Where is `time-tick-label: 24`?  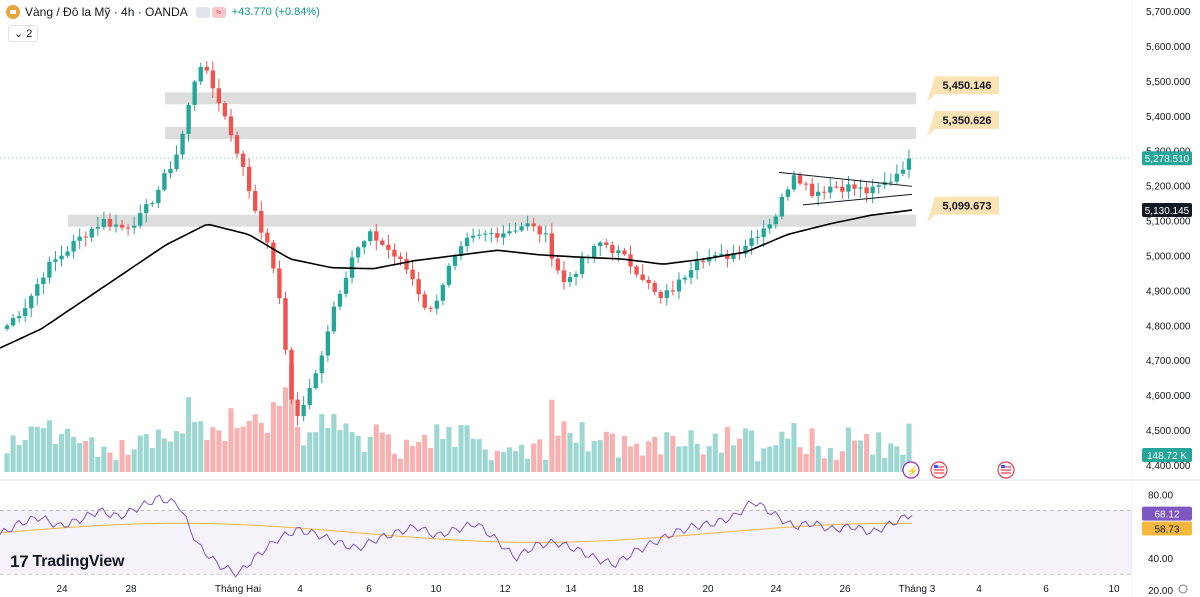 time-tick-label: 24 is located at coordinates (62, 589).